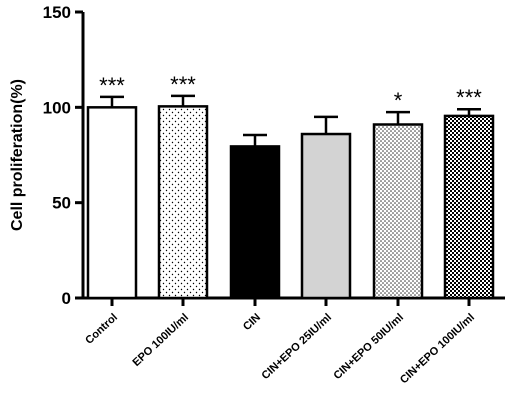 This screenshot has width=510, height=411. What do you see at coordinates (398, 100) in the screenshot?
I see `significance-label: *` at bounding box center [398, 100].